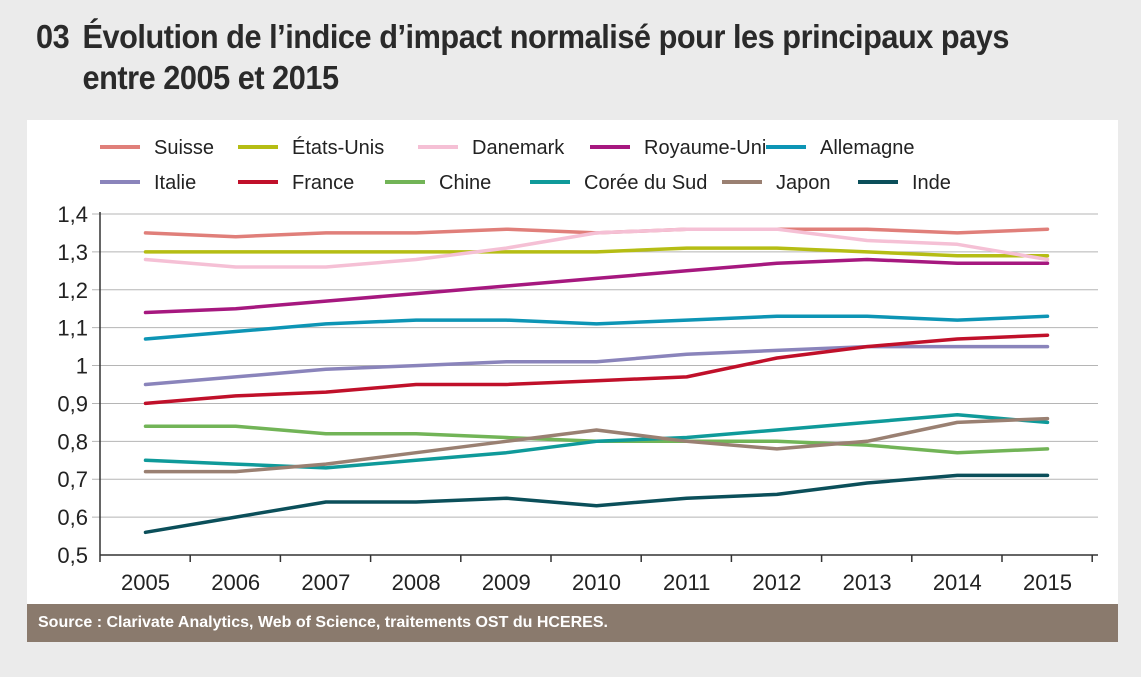 The image size is (1141, 677). What do you see at coordinates (596, 445) in the screenshot?
I see `series-line-japon` at bounding box center [596, 445].